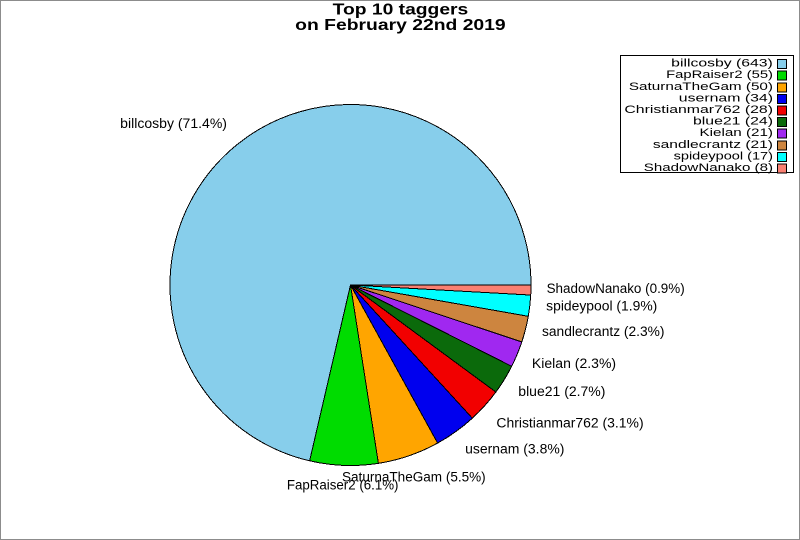 This screenshot has width=800, height=540. Describe the element at coordinates (719, 75) in the screenshot. I see `svg-text: FapRaiser2 (55)` at that location.